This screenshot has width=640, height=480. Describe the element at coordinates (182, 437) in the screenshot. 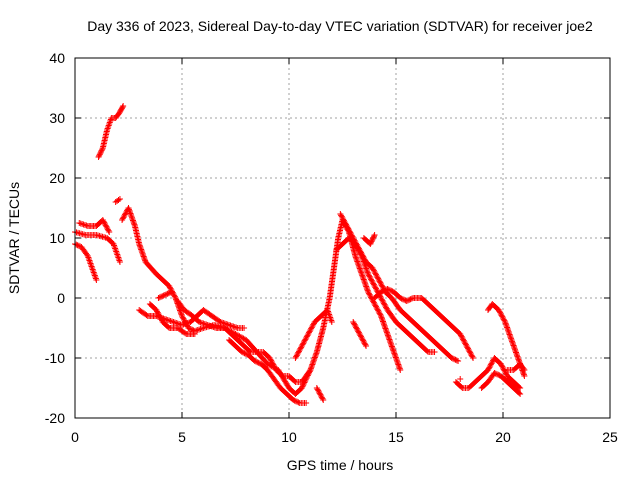

I see `x-tick-label: 5` at that location.